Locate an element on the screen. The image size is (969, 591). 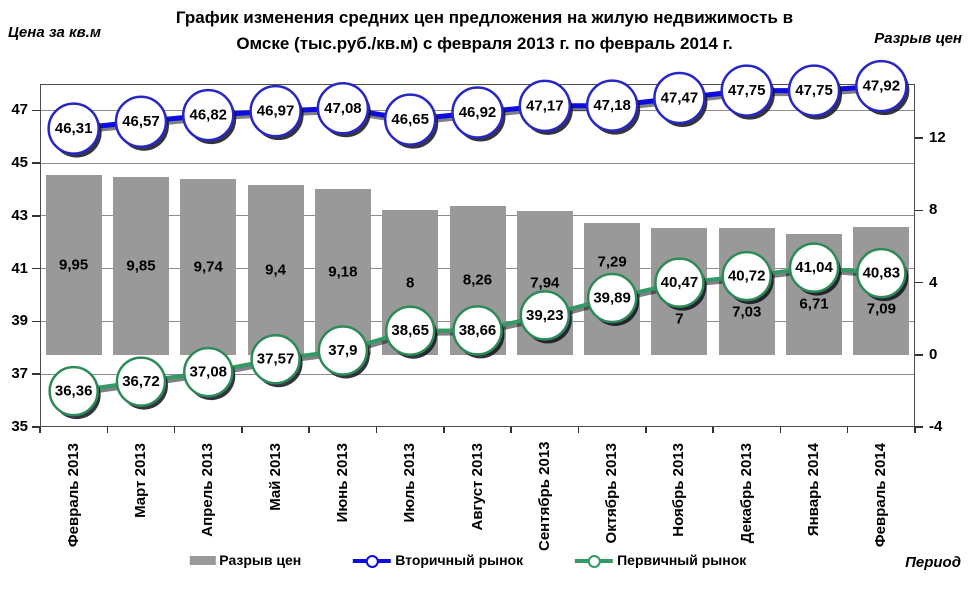
x-category-label: Октябрь 2013 is located at coordinates (612, 493).